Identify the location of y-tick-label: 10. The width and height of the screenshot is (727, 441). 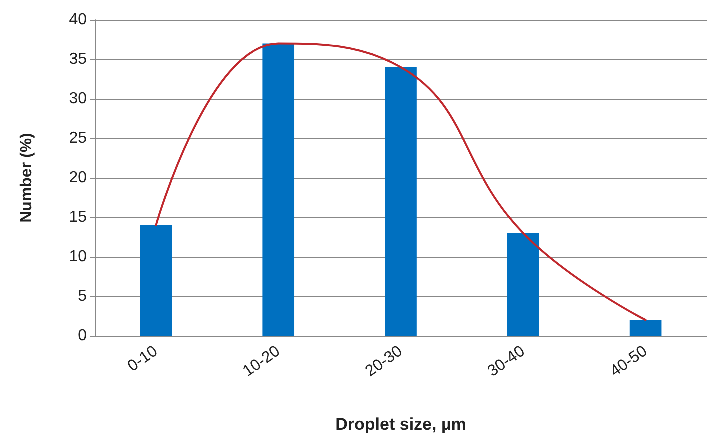
(78, 257).